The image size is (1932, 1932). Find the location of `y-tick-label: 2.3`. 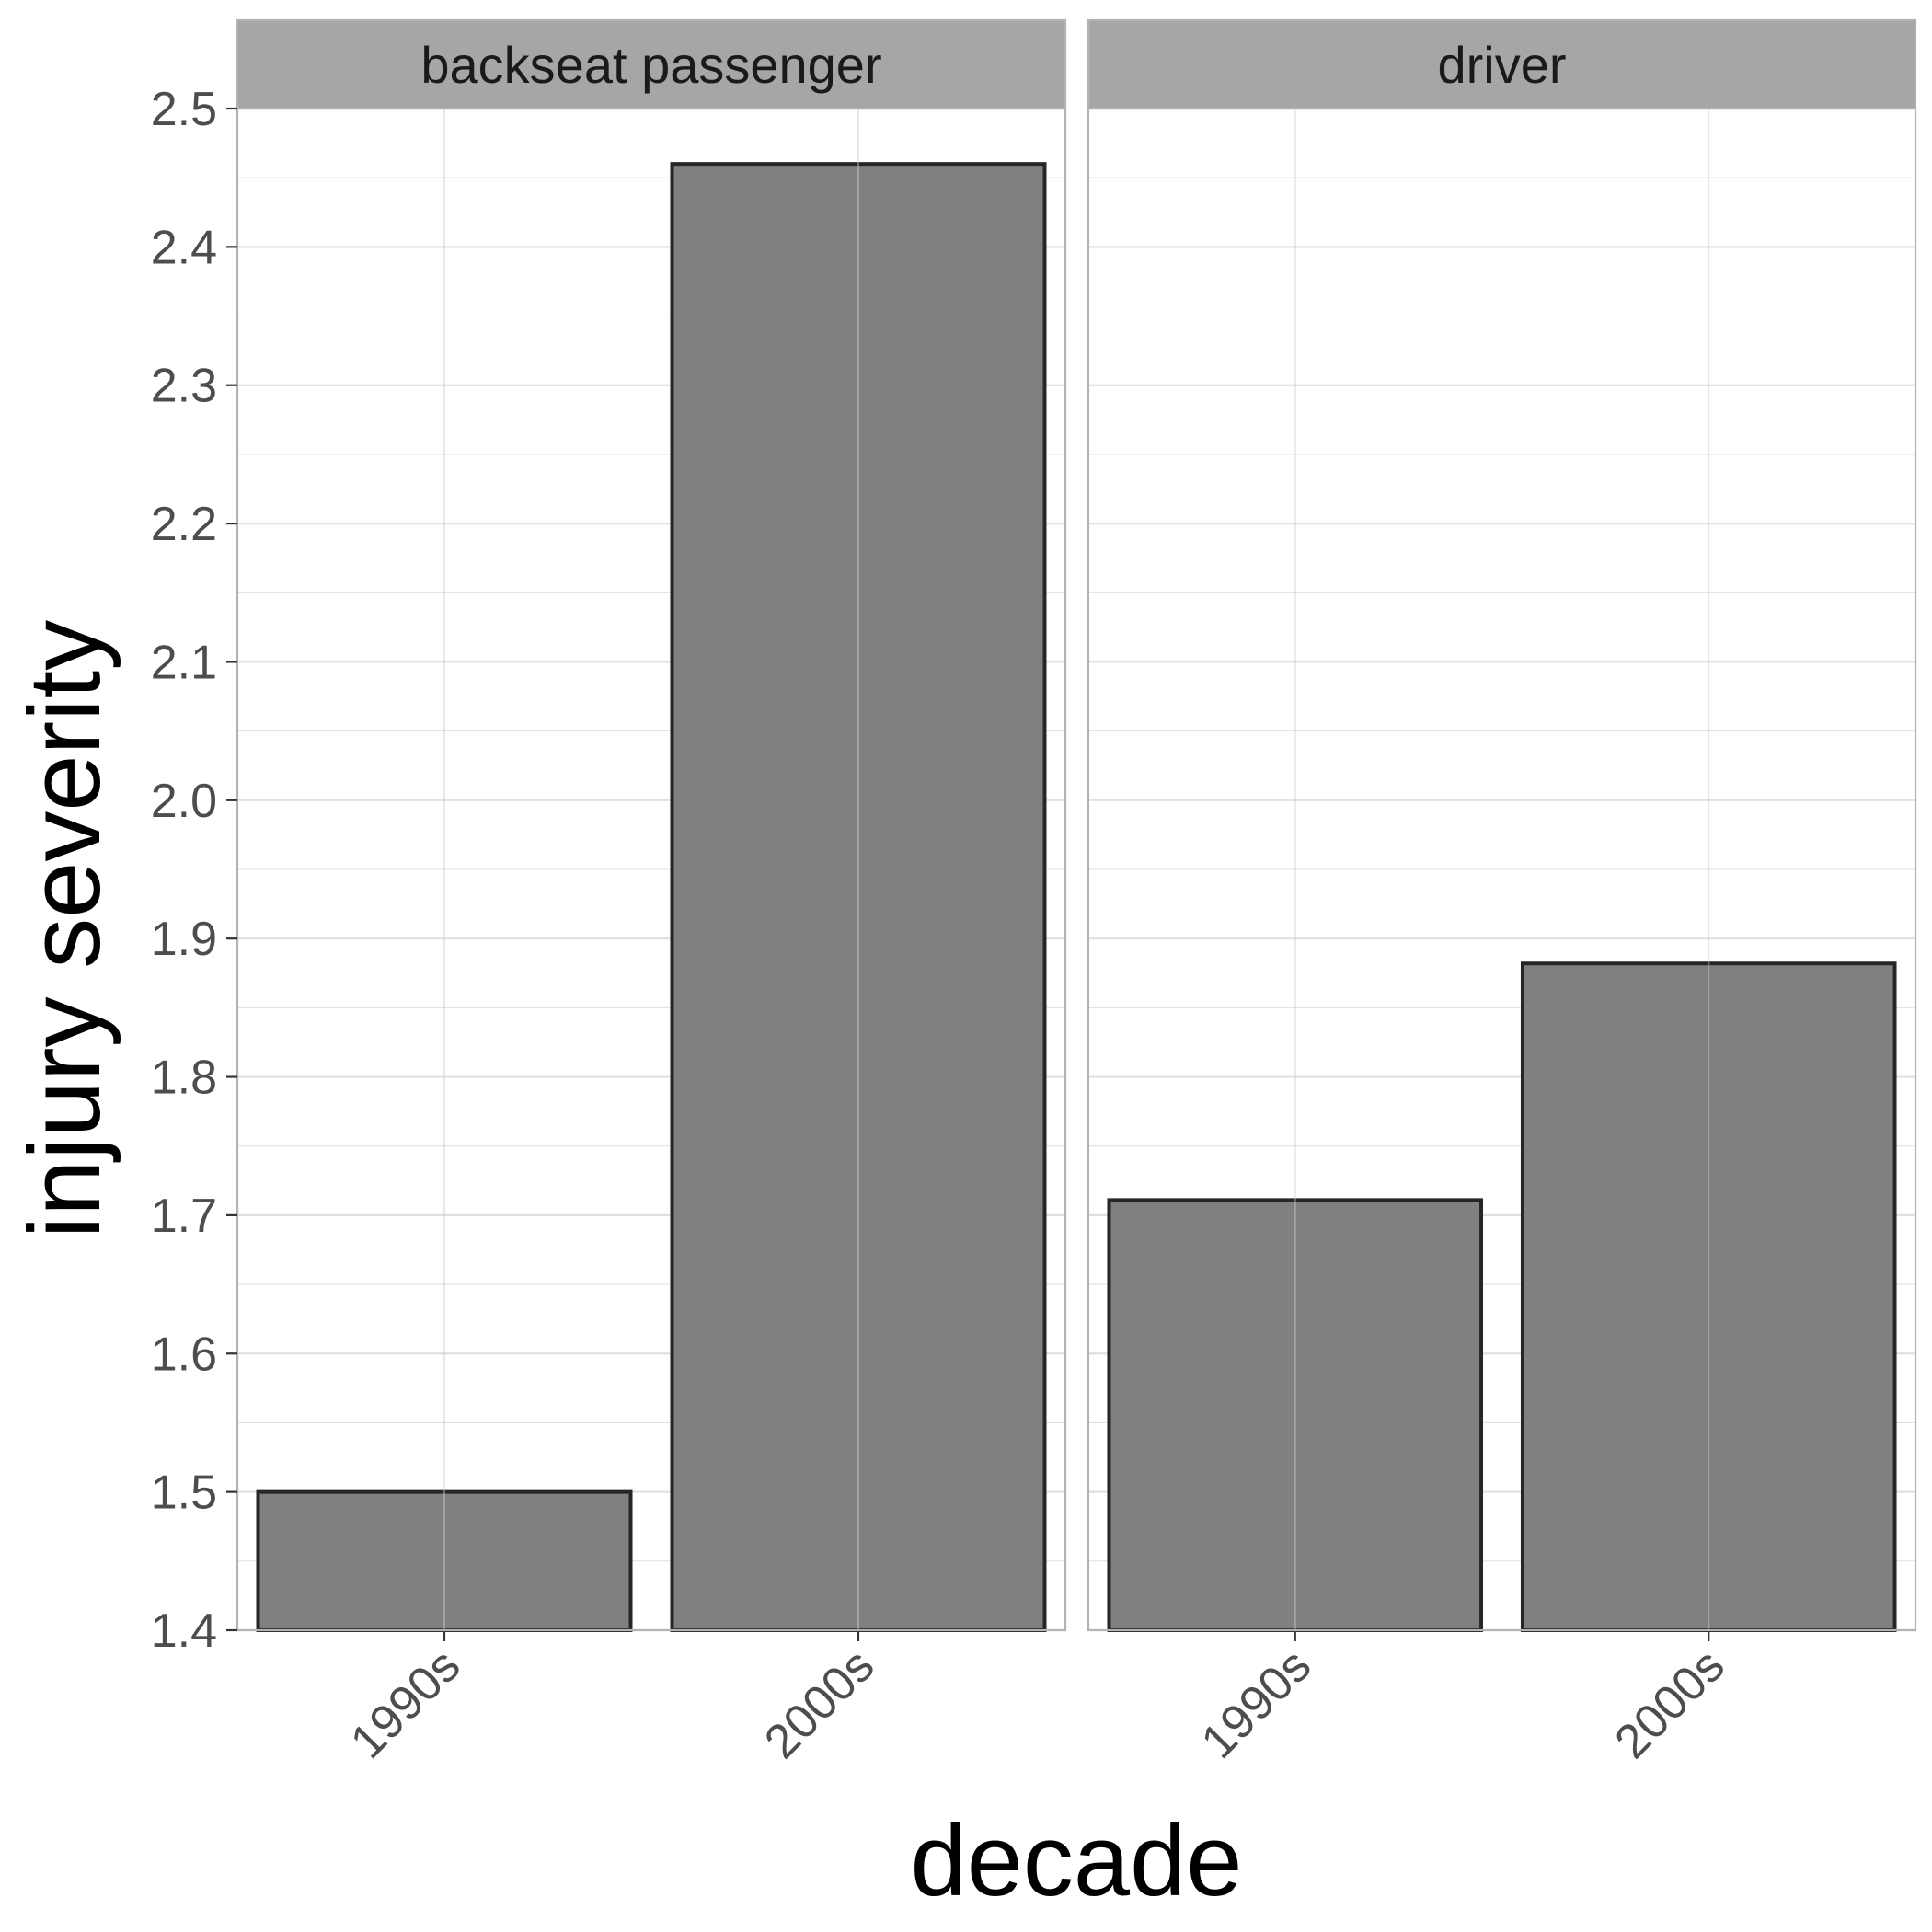

y-tick-label: 2.3 is located at coordinates (184, 386).